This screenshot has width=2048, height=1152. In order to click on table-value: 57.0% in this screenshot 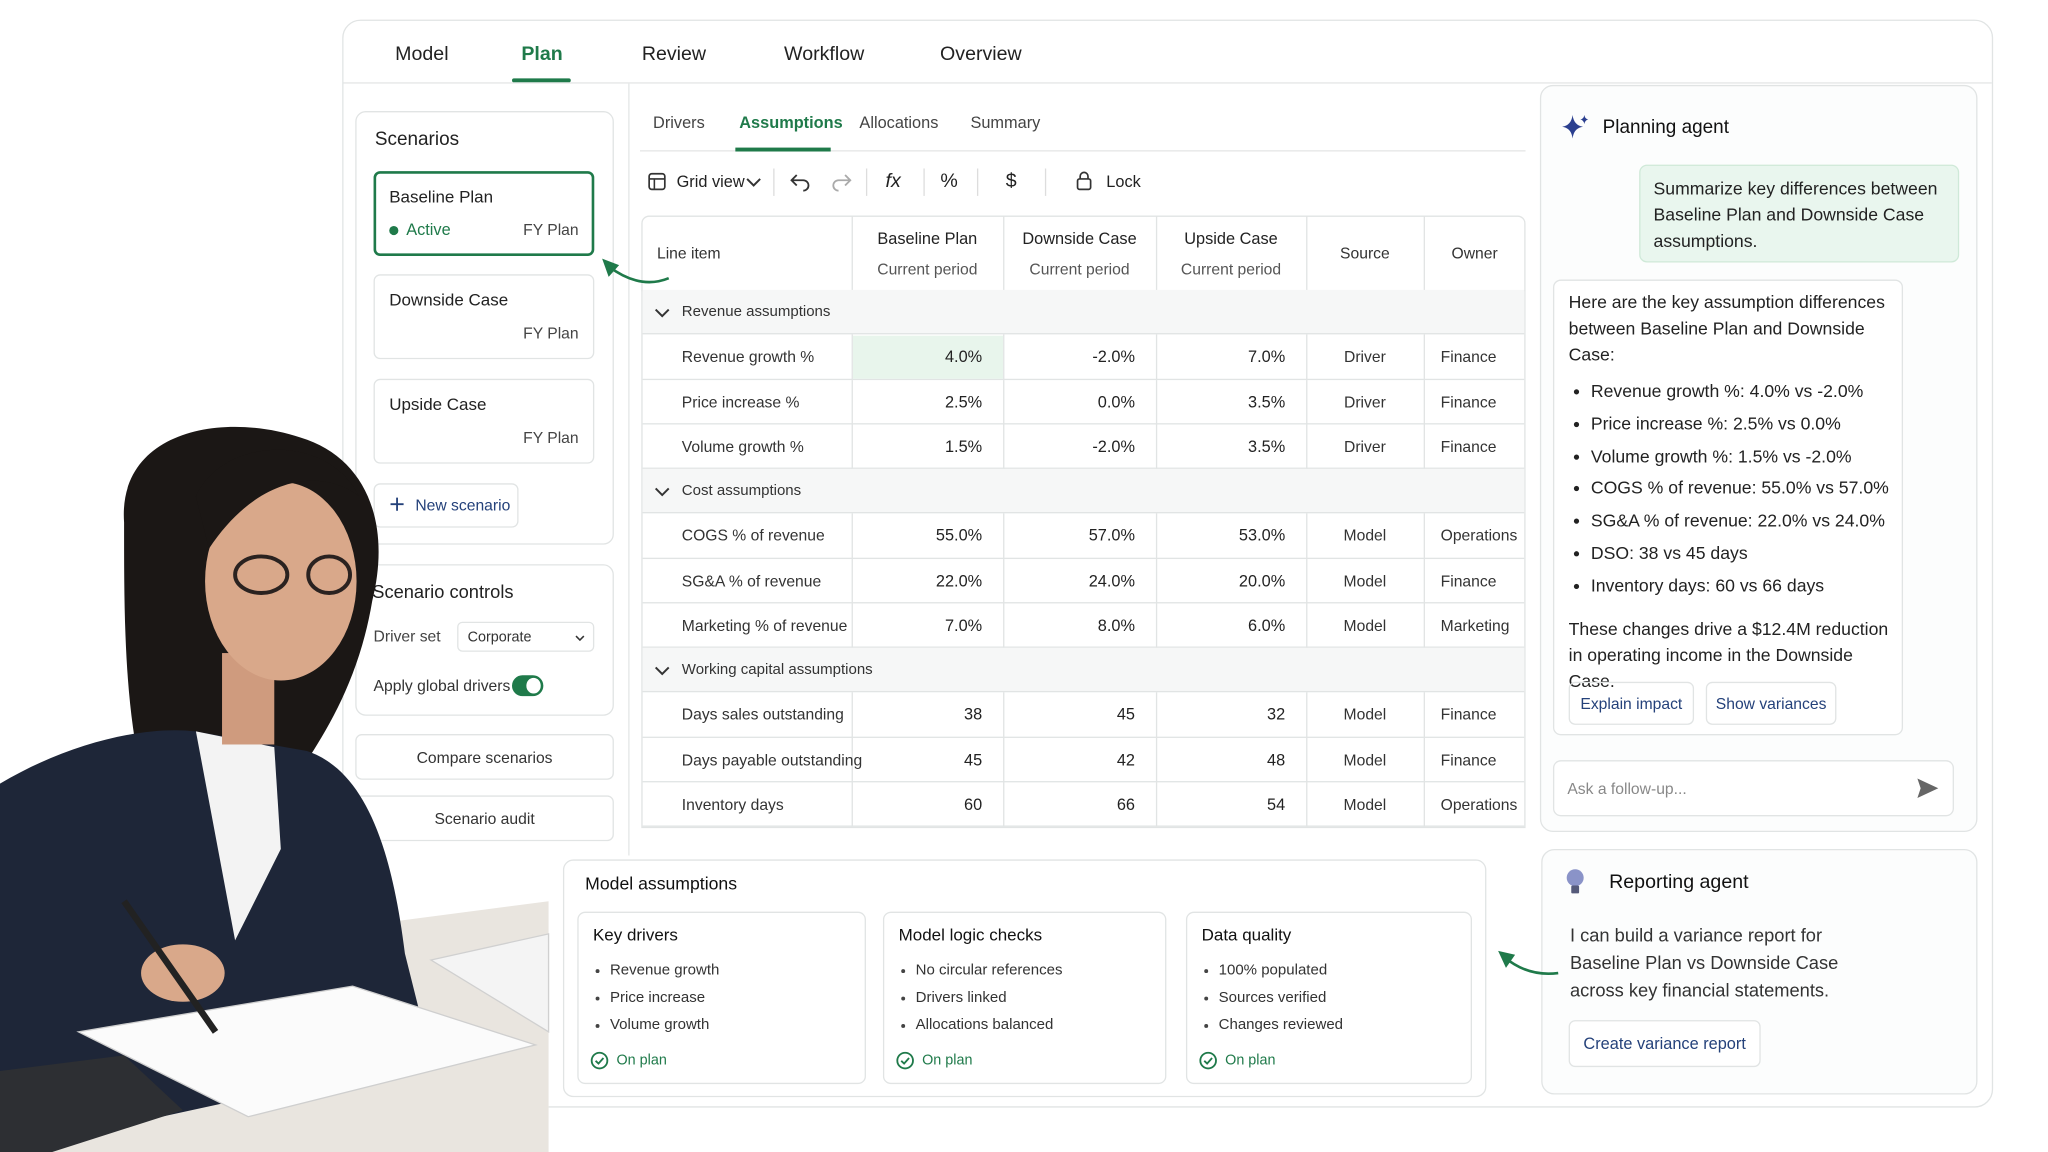, I will do `click(1112, 536)`.